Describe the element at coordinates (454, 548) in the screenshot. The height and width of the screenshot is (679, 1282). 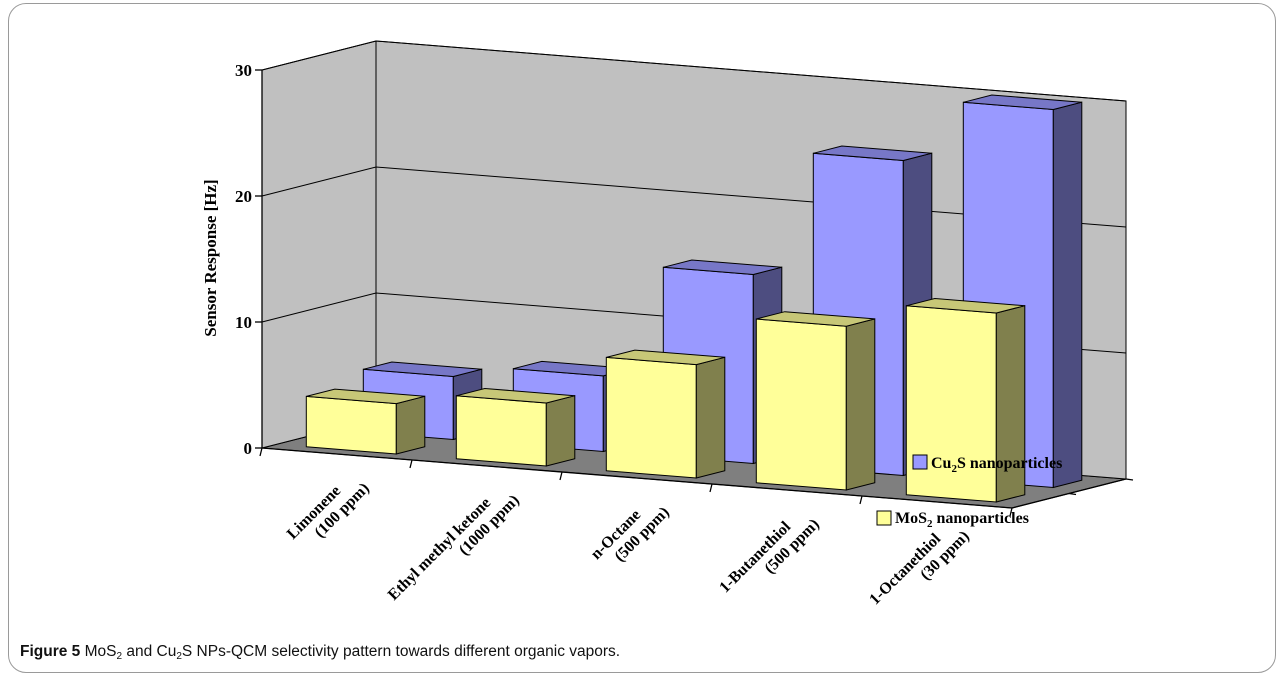
I see `x-tick-label: Ethyl methyl ketone(1000 ppm)` at that location.